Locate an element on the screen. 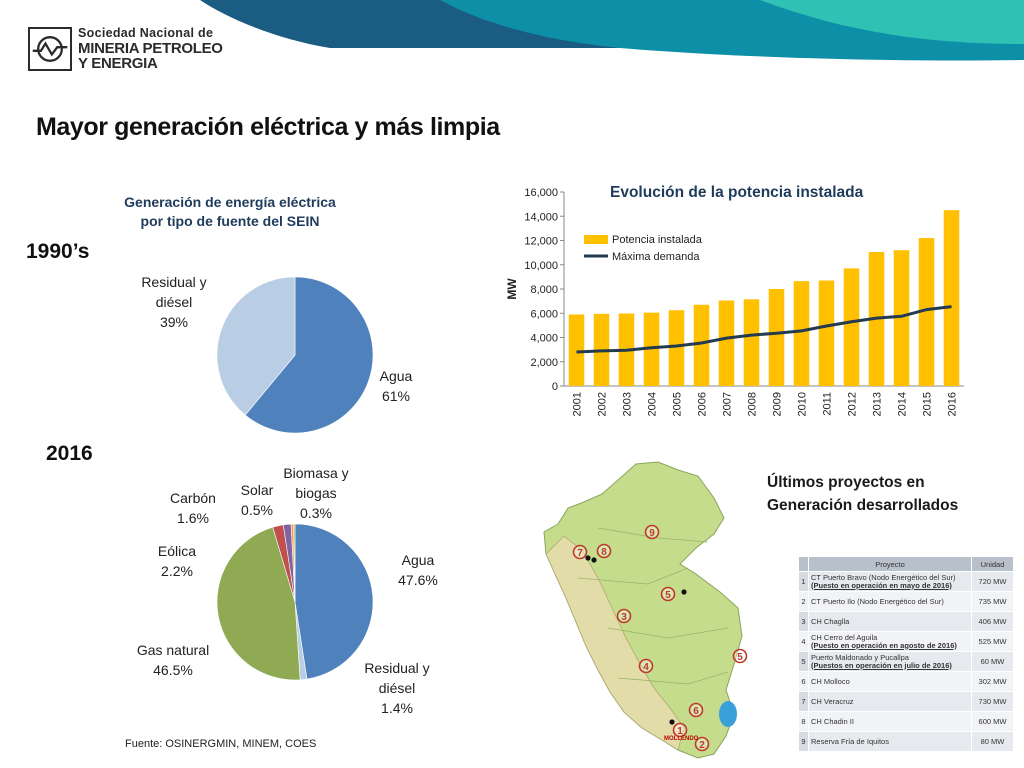 The width and height of the screenshot is (1024, 768). x-tick-label: 2010 is located at coordinates (803, 404).